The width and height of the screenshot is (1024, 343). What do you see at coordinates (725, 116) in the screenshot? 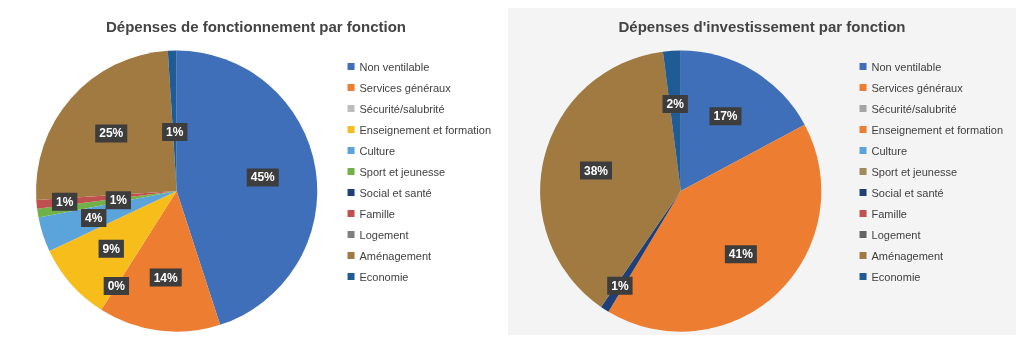
I see `data-label: 17%` at bounding box center [725, 116].